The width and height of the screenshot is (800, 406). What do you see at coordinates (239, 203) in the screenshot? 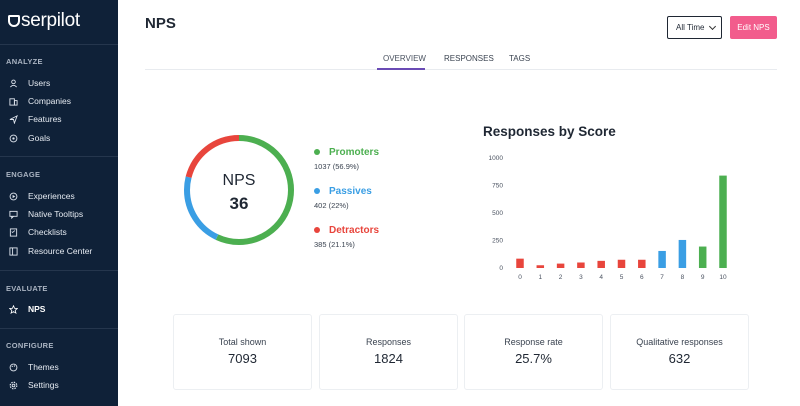
I see `nps-score: 36` at bounding box center [239, 203].